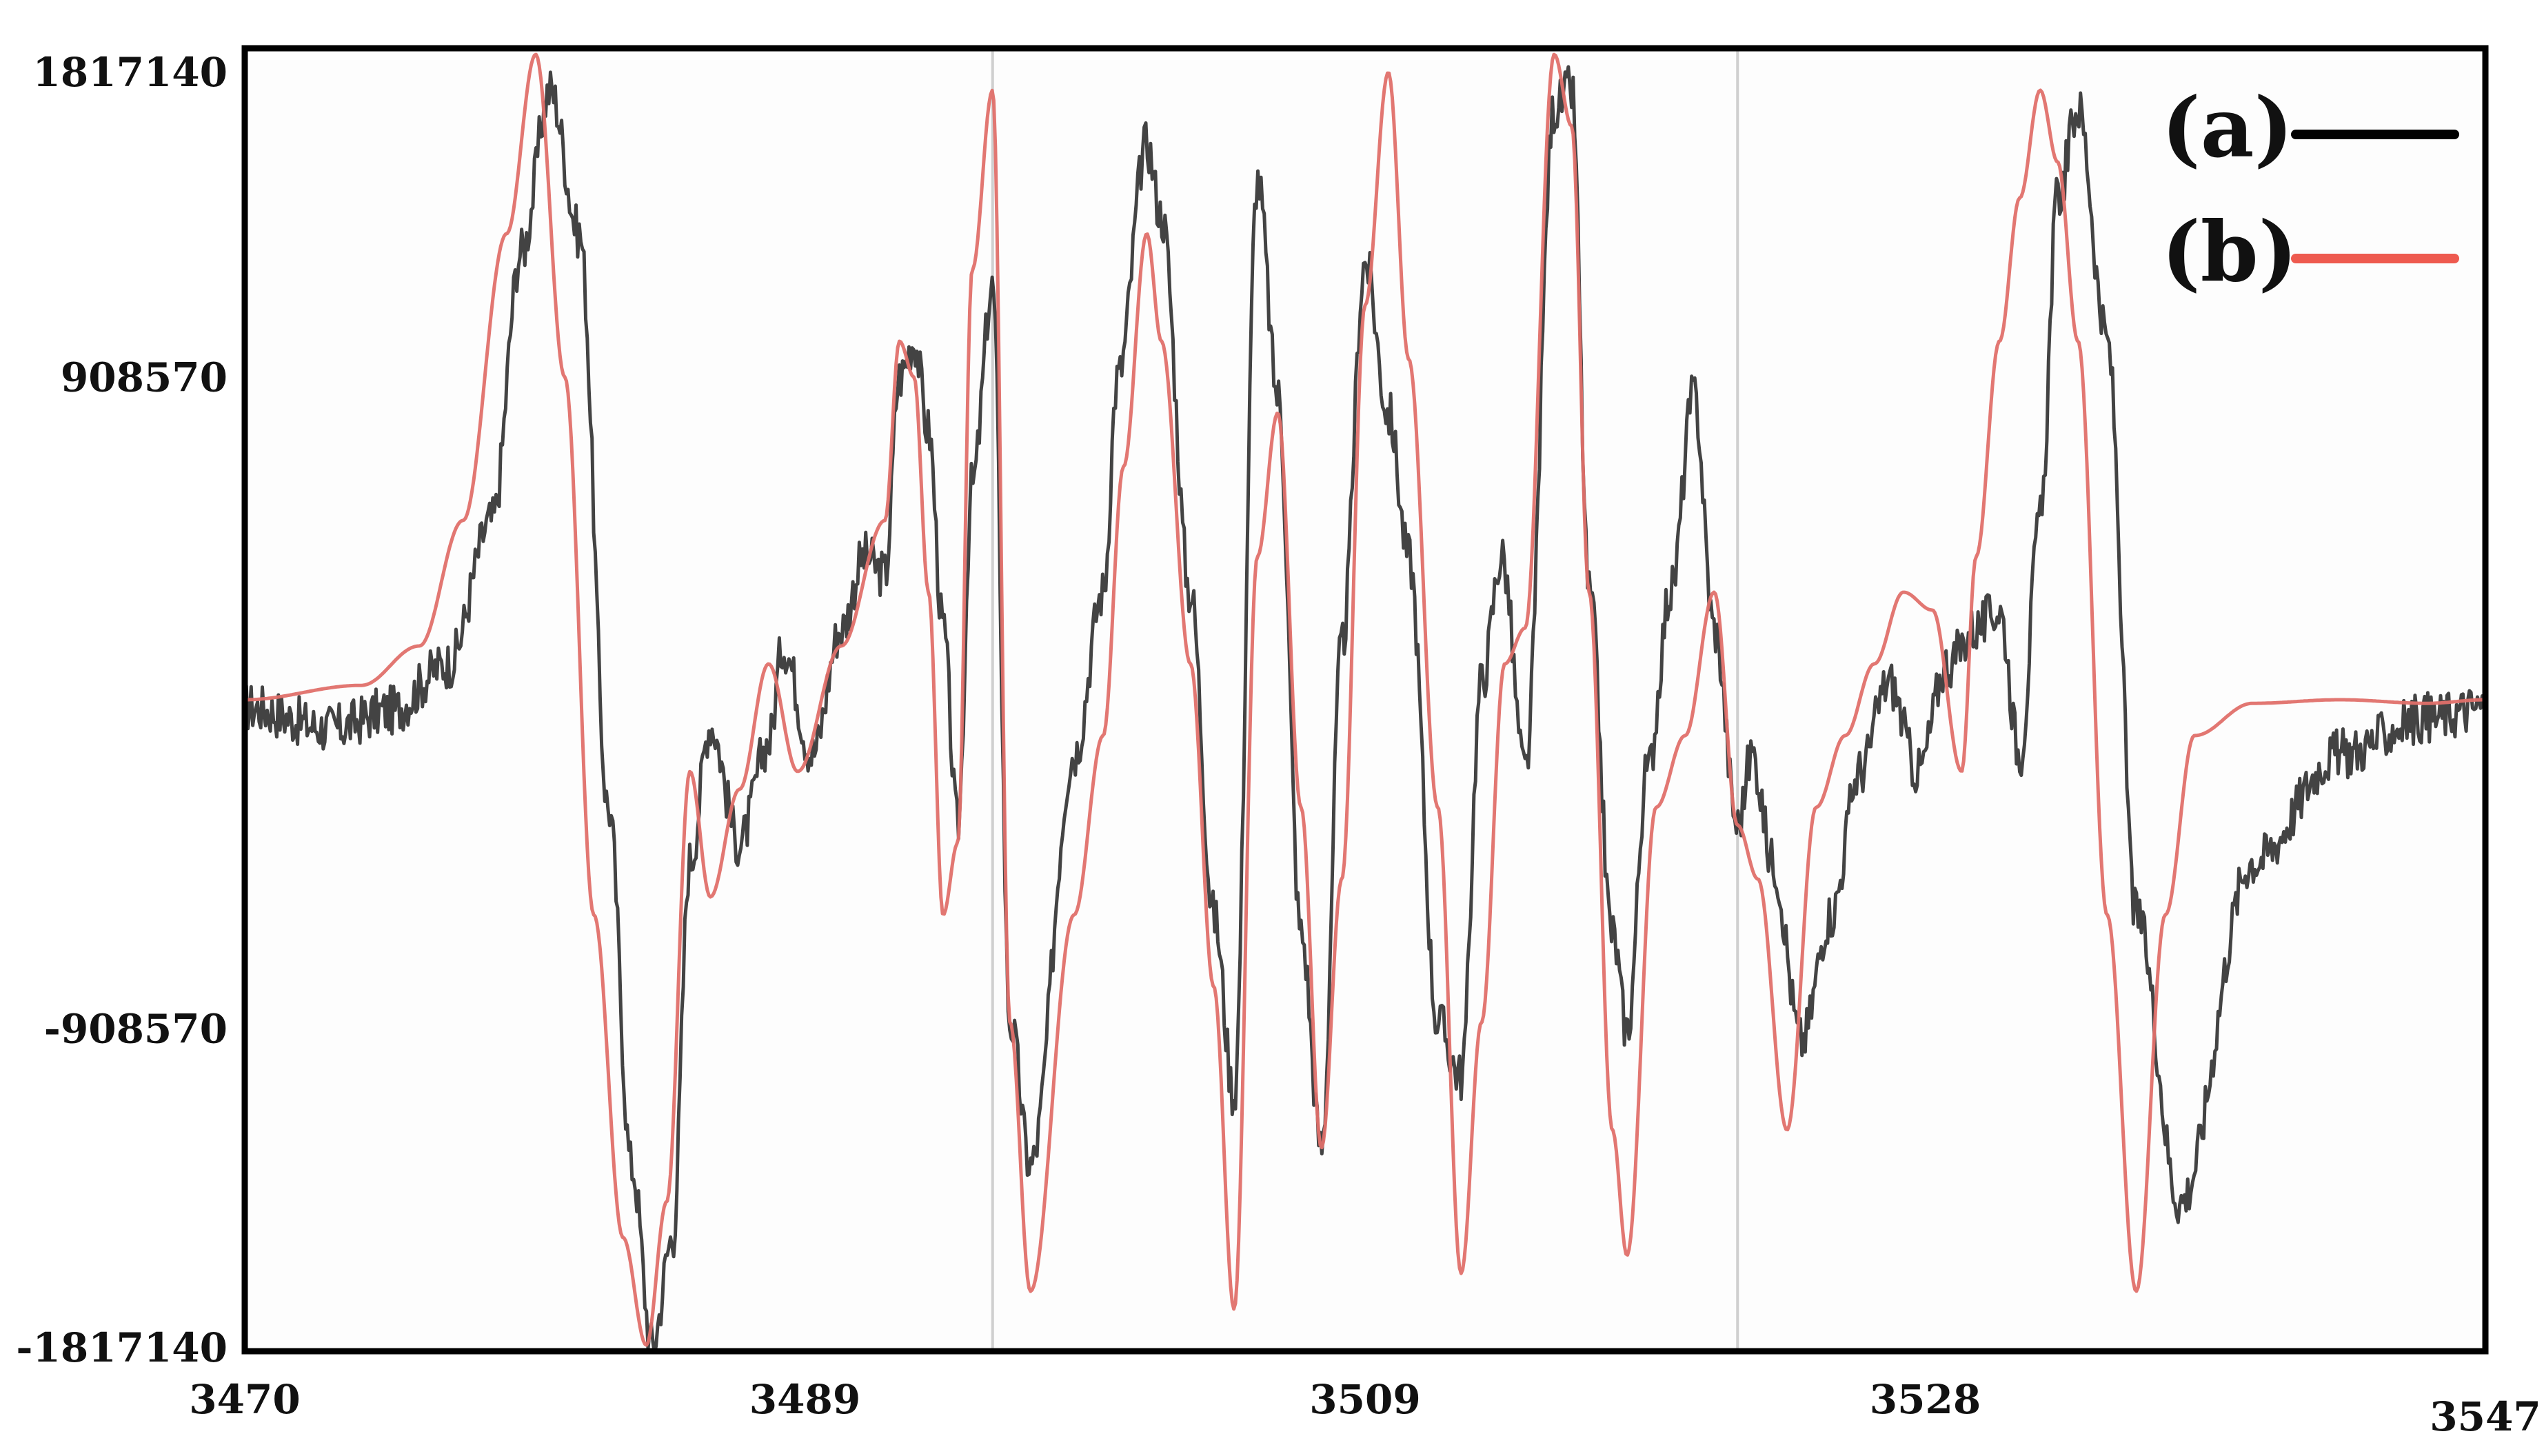 This screenshot has width=2544, height=1456. I want to click on x-axis-ticks: 3470 3489 3509 3528 3547, so click(1365, 1408).